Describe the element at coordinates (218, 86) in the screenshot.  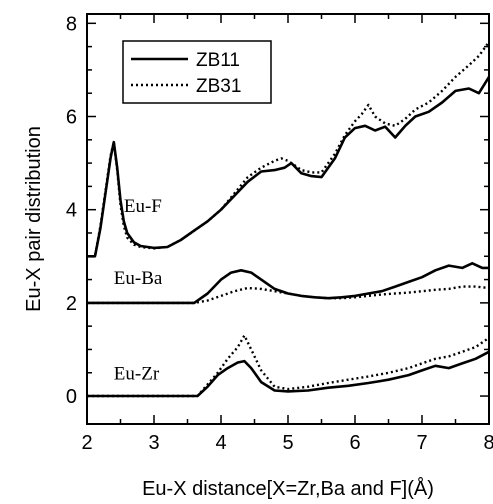
I see `legend-label-zb31: ZB31` at that location.